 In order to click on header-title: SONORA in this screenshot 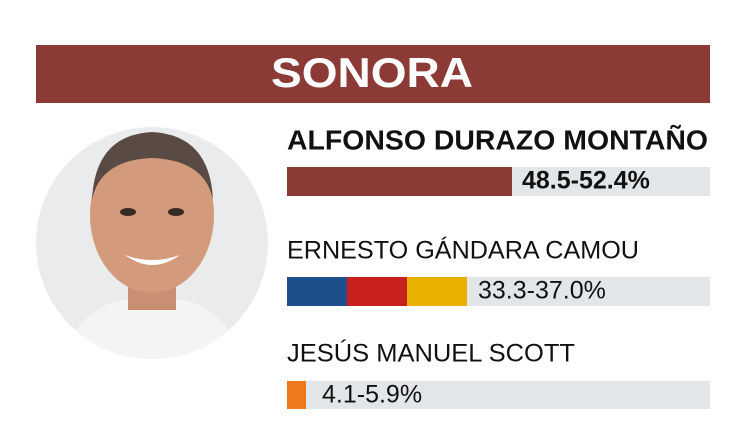, I will do `click(372, 72)`.